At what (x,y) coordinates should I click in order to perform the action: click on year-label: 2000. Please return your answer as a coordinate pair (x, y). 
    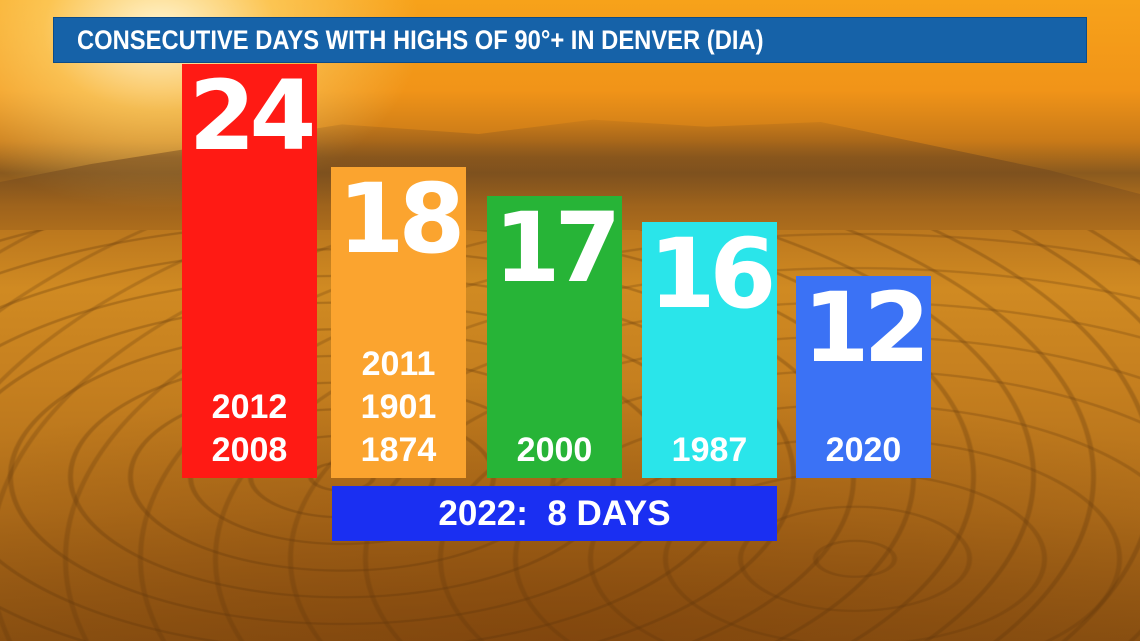
    Looking at the image, I should click on (554, 450).